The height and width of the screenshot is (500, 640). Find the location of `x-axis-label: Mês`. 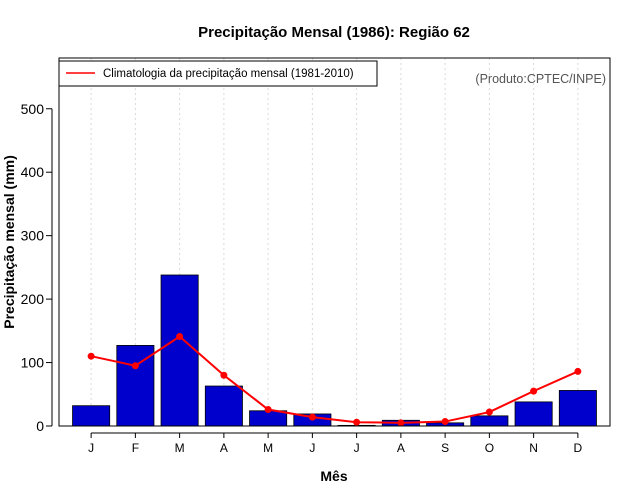

x-axis-label: Mês is located at coordinates (333, 476).